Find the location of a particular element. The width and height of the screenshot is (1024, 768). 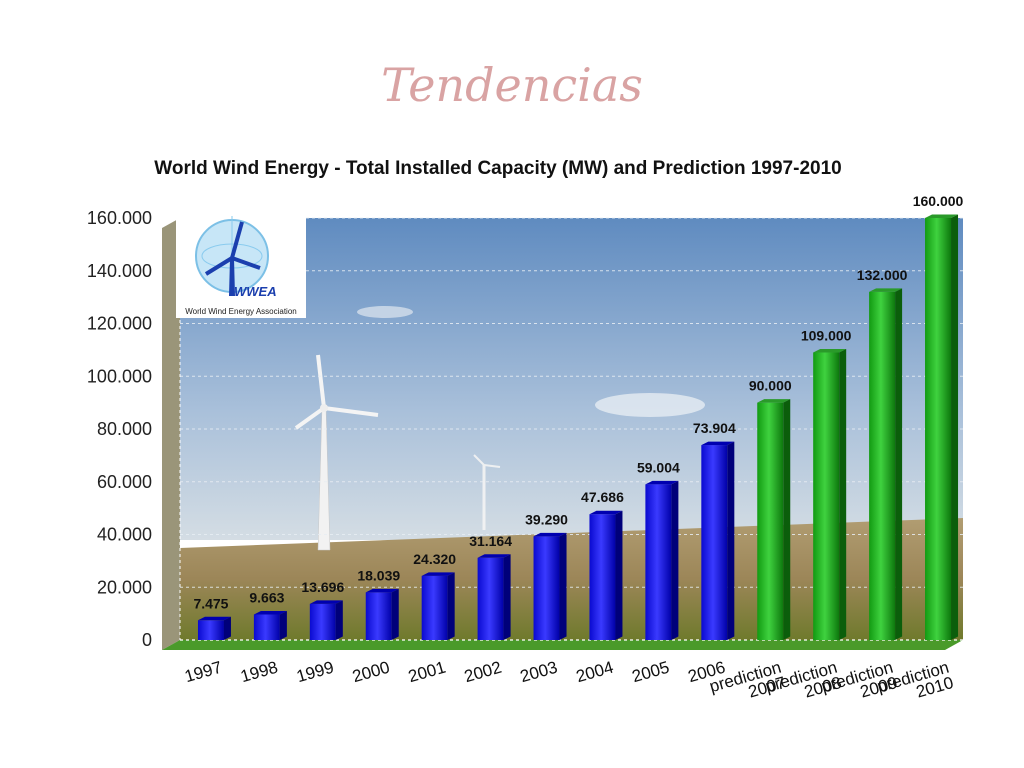

y-tick-label: 100.000 is located at coordinates (119, 376).